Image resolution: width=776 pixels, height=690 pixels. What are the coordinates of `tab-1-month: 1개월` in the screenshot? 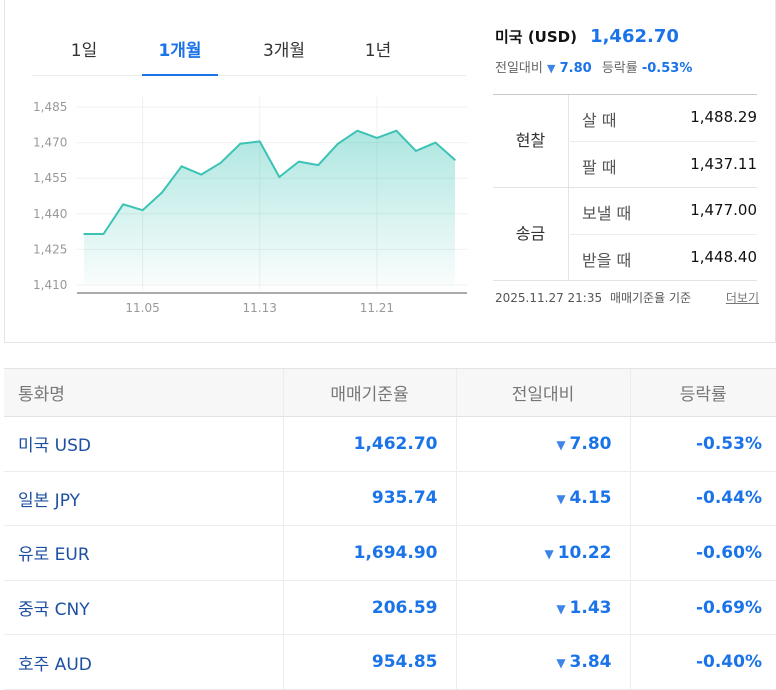 It's located at (180, 56).